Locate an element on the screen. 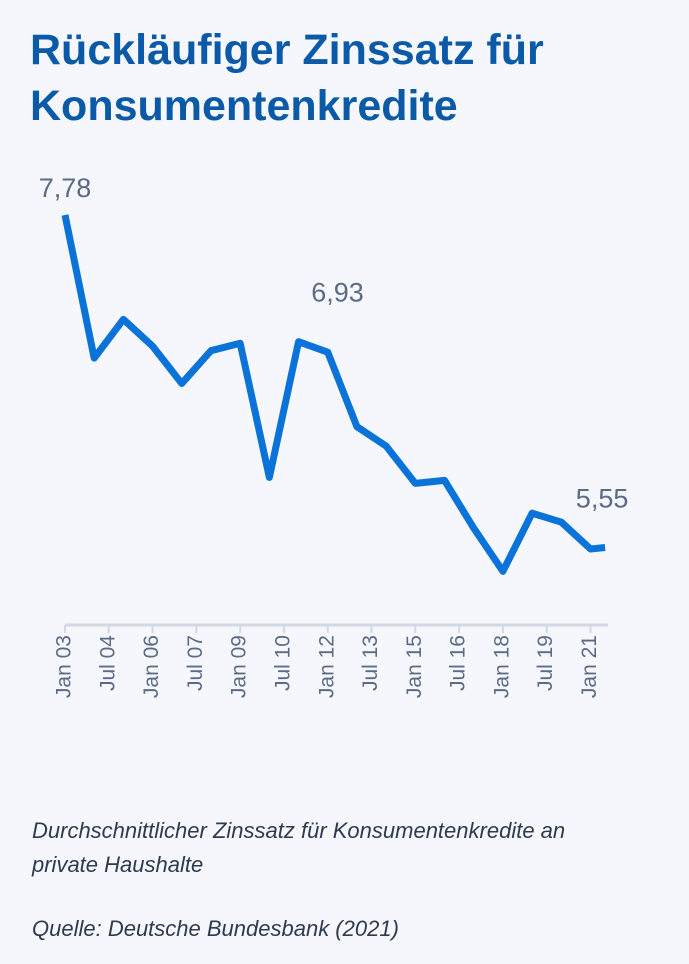 This screenshot has height=964, width=689. x-tick-label: Jan 21 is located at coordinates (589, 666).